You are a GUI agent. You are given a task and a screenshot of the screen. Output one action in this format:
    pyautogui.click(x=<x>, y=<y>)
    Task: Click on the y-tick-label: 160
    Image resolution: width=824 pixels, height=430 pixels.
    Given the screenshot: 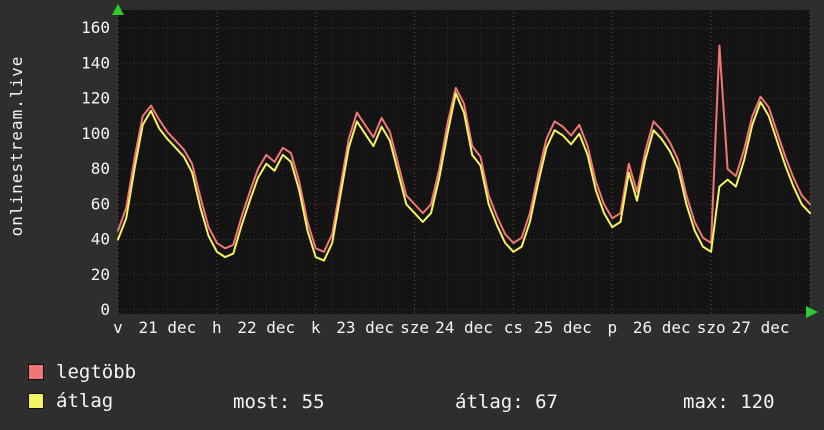 What is the action you would take?
    pyautogui.click(x=95, y=27)
    